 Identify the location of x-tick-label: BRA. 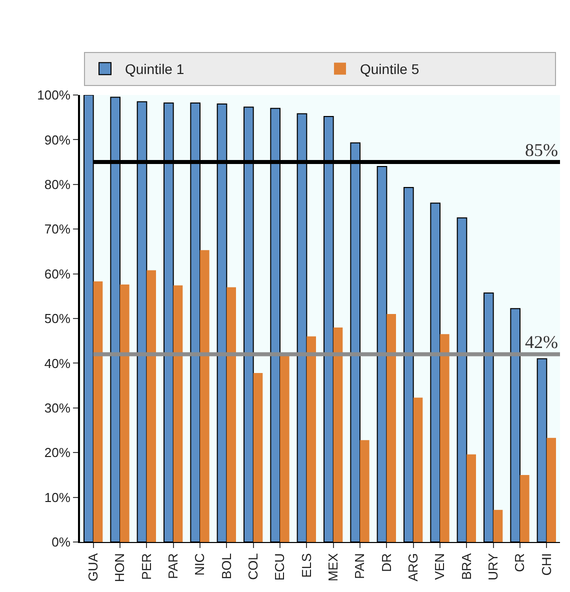
(466, 566).